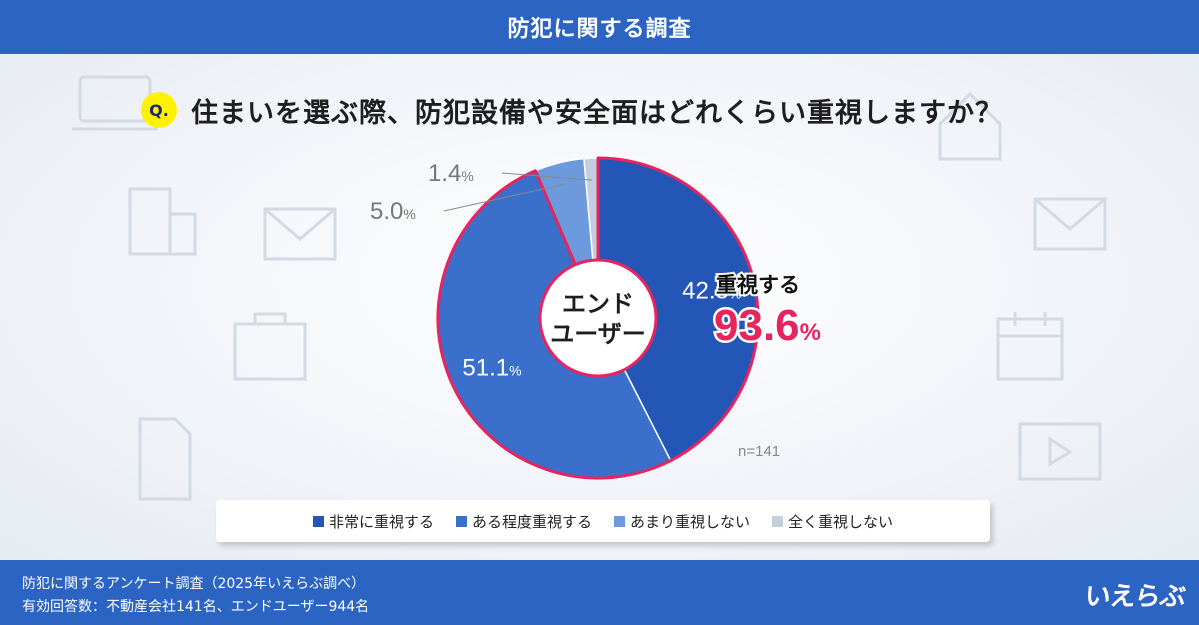 The width and height of the screenshot is (1199, 625). I want to click on legend-item-1: 非常に重視する, so click(373, 521).